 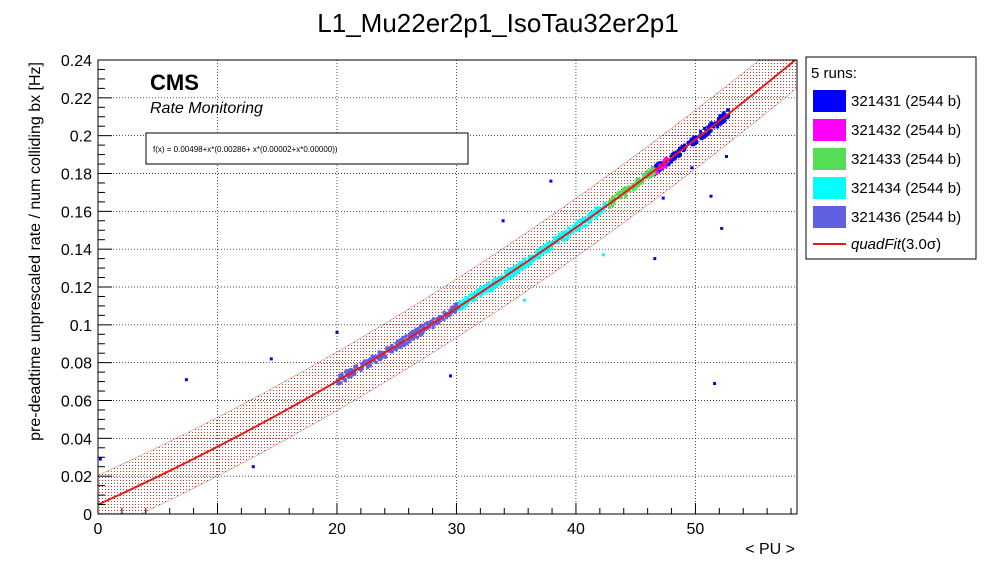 I want to click on legend-label: 321434 (2544 b), so click(x=906, y=188).